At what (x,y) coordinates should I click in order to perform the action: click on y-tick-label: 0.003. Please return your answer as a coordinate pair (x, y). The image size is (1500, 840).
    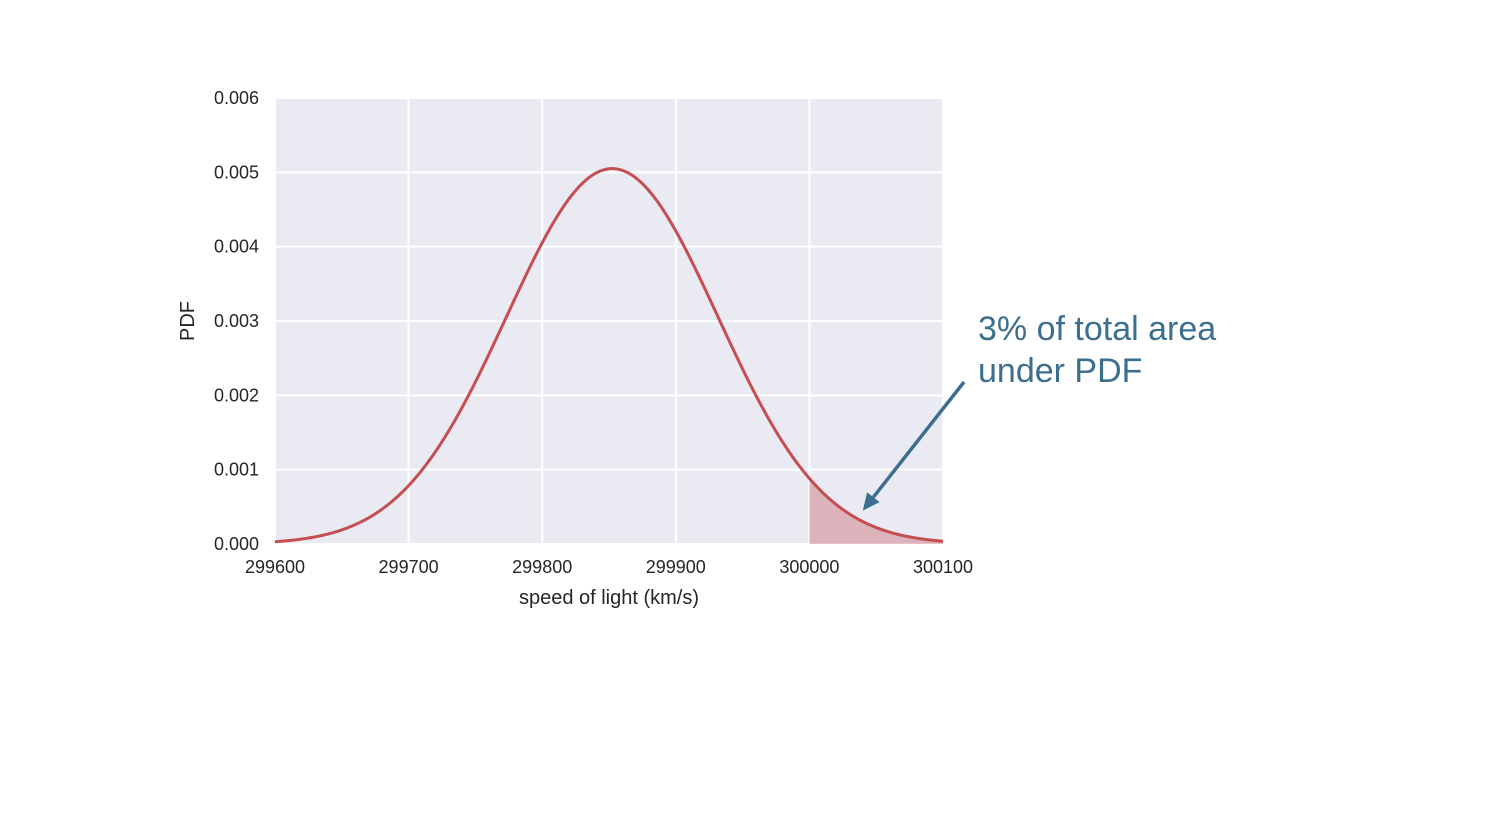
    Looking at the image, I should click on (236, 321).